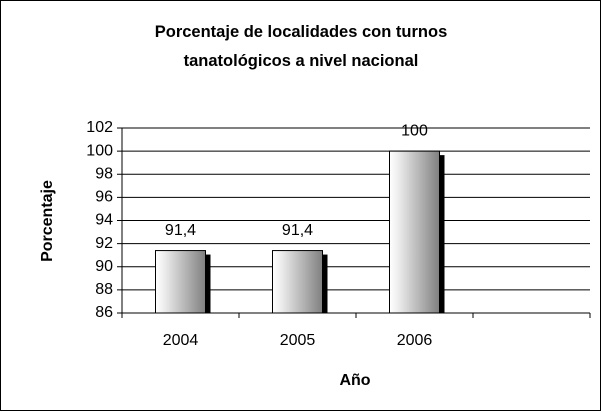 Image resolution: width=602 pixels, height=412 pixels. What do you see at coordinates (104, 312) in the screenshot?
I see `y-tick-label: 86` at bounding box center [104, 312].